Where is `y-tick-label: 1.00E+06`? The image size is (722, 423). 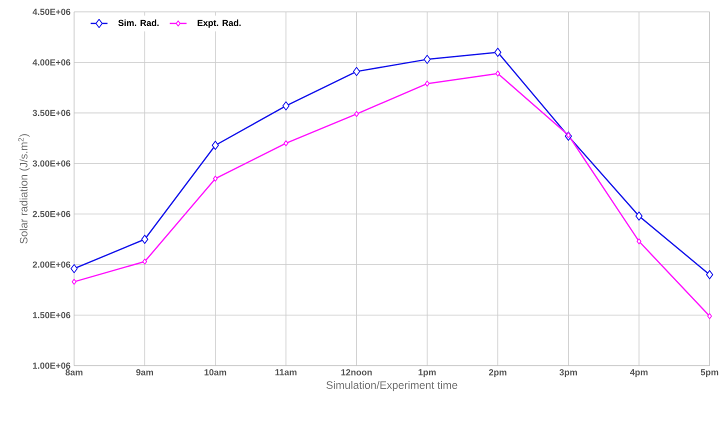
y-tick-label: 1.00E+06 is located at coordinates (51, 365).